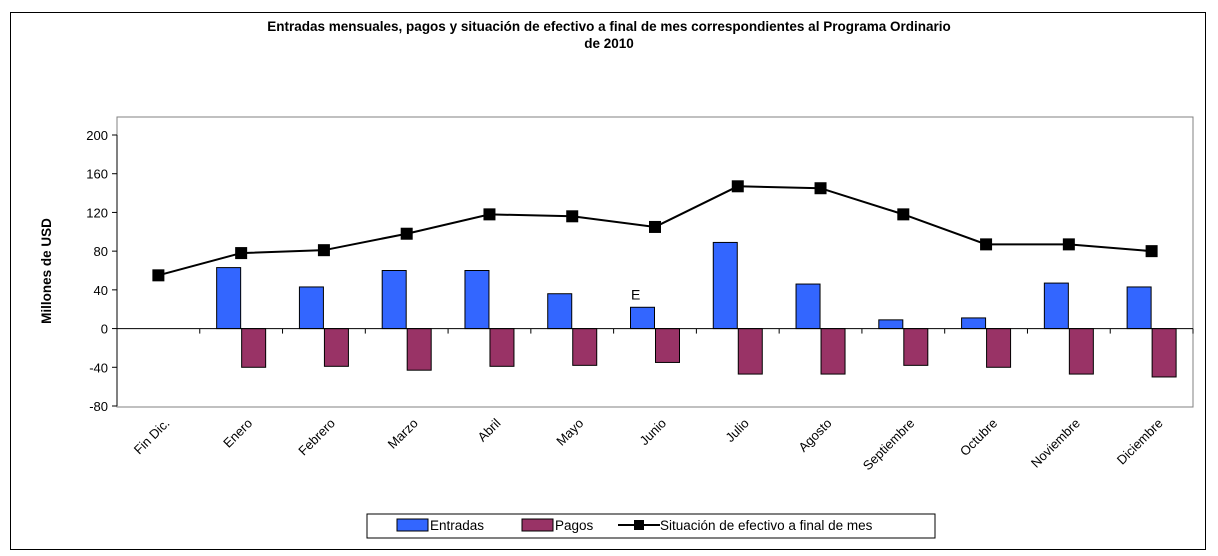 Image resolution: width=1218 pixels, height=556 pixels. I want to click on annotation-label: E, so click(635, 294).